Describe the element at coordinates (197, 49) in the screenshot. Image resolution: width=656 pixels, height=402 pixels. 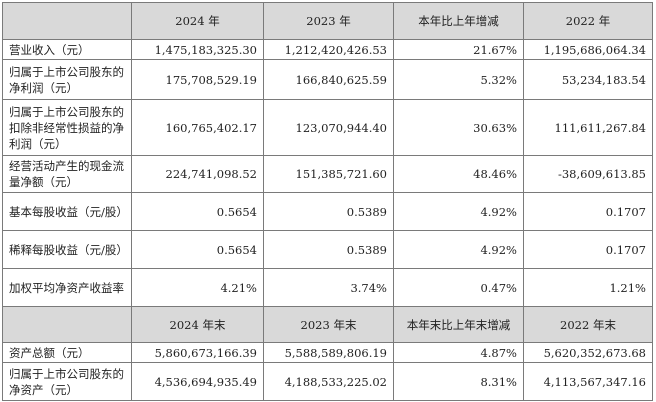
I see `cell-2024: 1,475,183,325.30` at that location.